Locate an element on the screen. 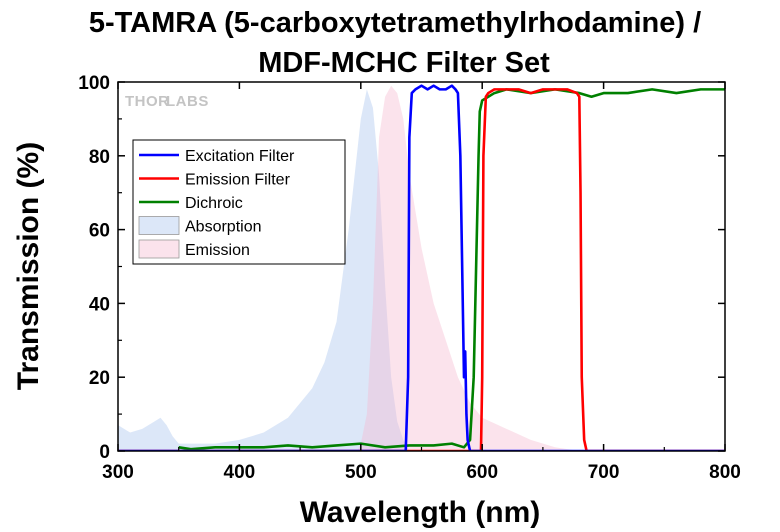 This screenshot has height=532, width=780. legend-label-absorption: Absorption is located at coordinates (223, 227).